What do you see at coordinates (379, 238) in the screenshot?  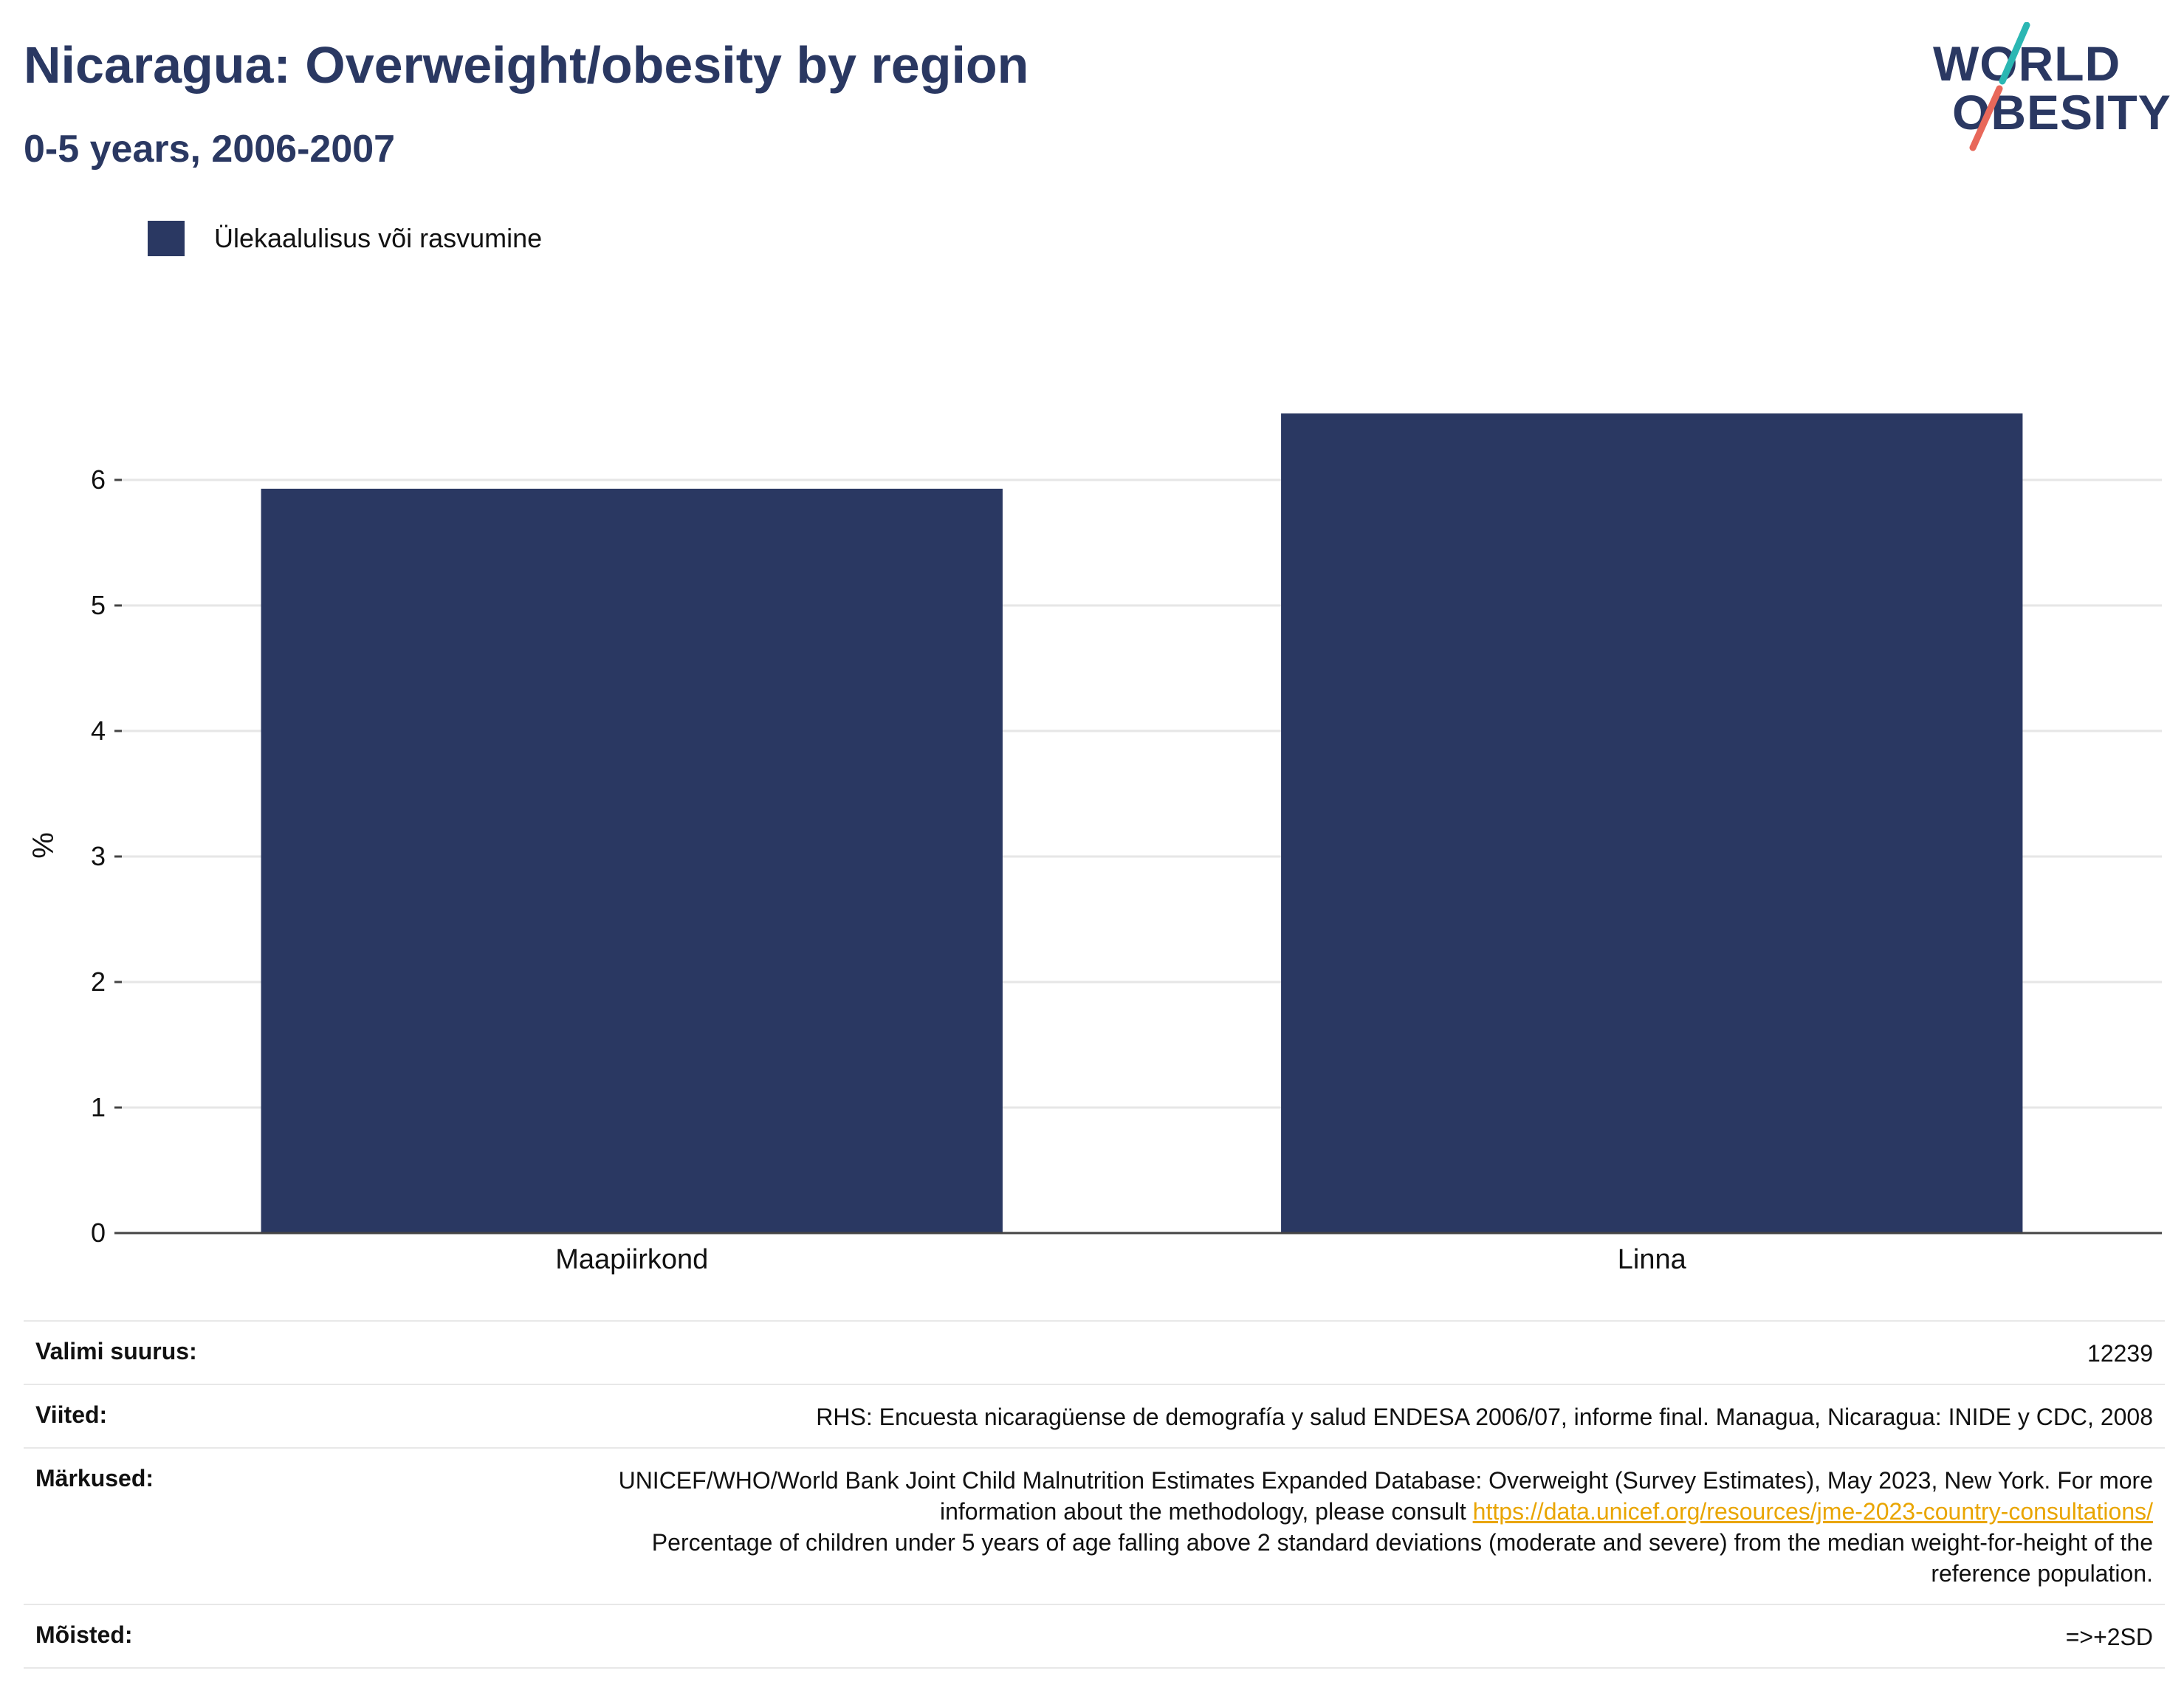 I see `legend-label: Ülekaalulisus või rasvumine` at bounding box center [379, 238].